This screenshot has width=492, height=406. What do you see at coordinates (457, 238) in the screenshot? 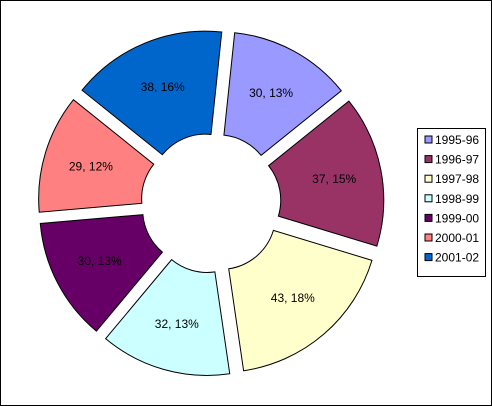
I see `legend-label-2000-01: 2000-01` at bounding box center [457, 238].